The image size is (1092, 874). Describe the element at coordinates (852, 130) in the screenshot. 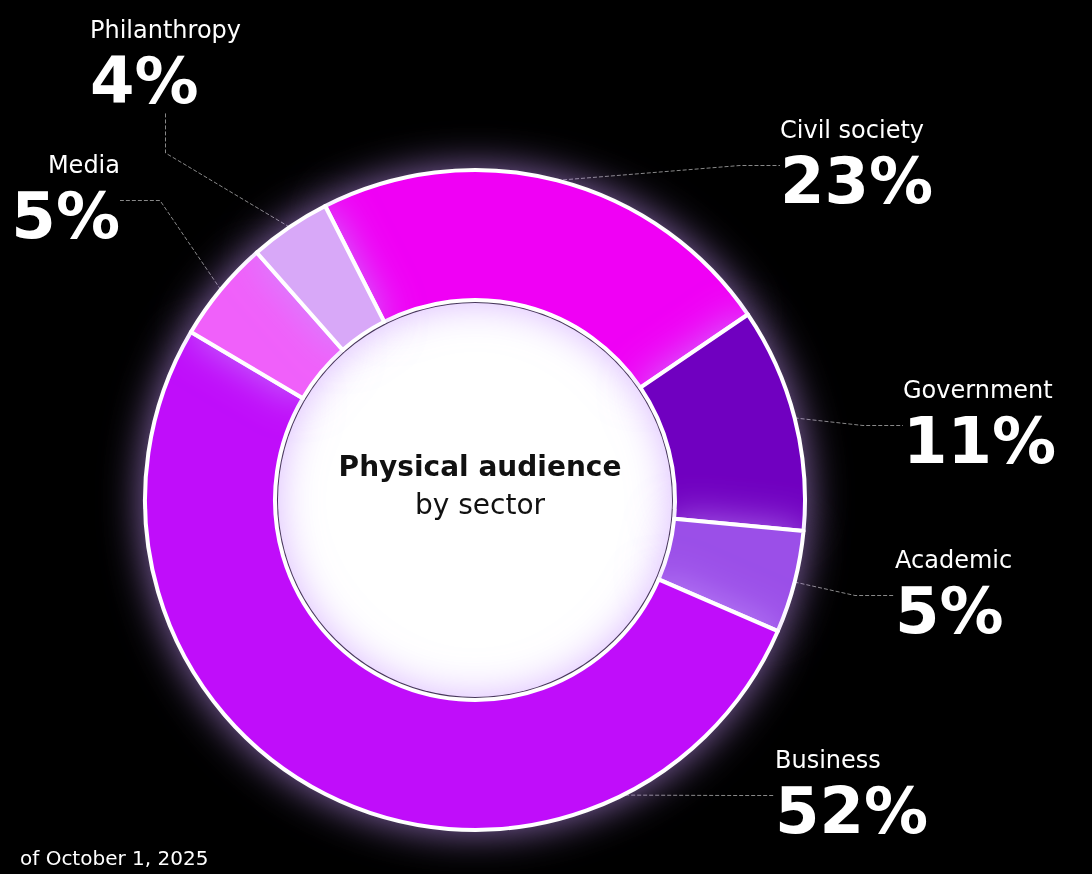

I see `slice-label: Civil society` at that location.